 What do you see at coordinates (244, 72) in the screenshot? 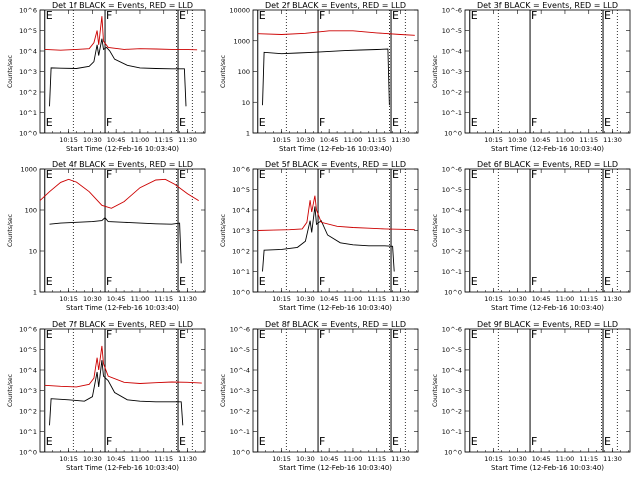
I see `y-tick-label: 100` at bounding box center [244, 72].